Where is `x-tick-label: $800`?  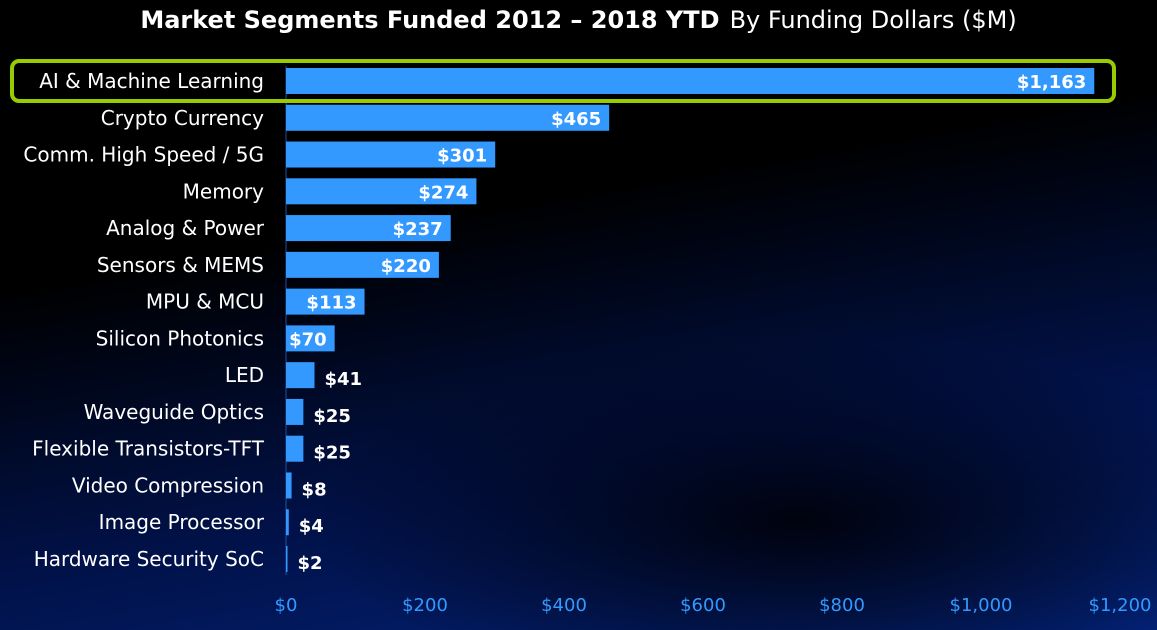
x-tick-label: $800 is located at coordinates (842, 605).